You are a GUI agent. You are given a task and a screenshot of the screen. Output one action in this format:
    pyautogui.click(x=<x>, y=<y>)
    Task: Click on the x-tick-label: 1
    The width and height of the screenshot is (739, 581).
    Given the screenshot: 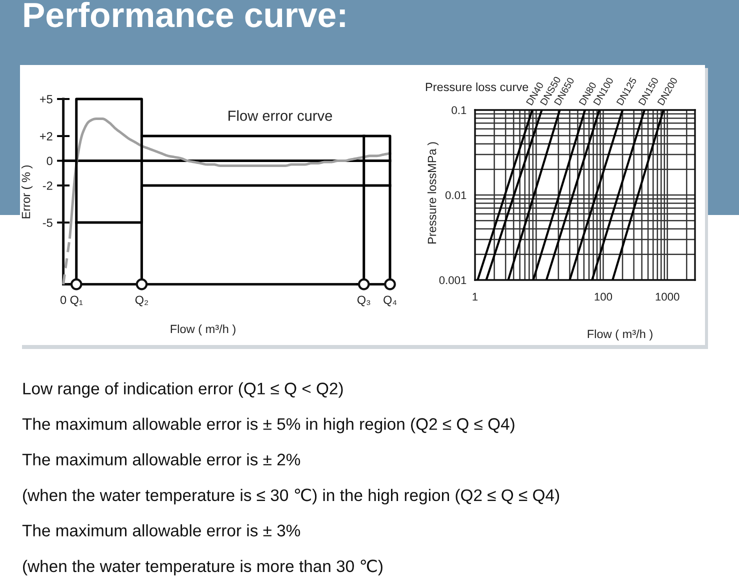 What is the action you would take?
    pyautogui.click(x=475, y=296)
    